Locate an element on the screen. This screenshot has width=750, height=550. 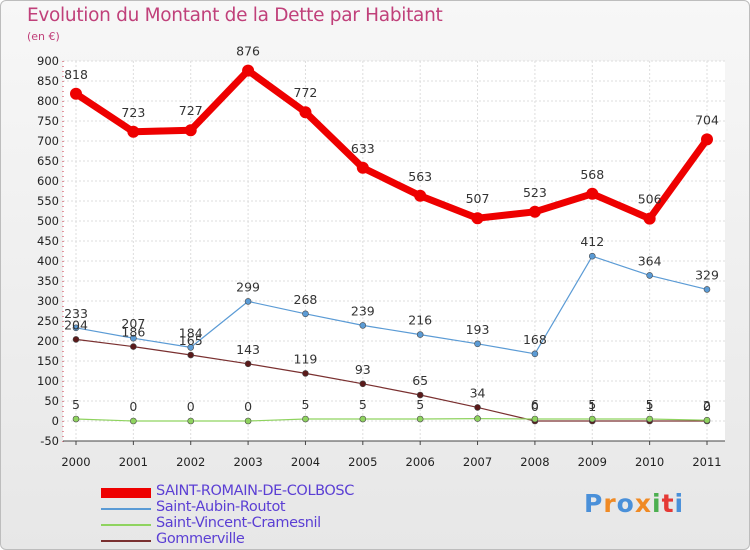
data-label: 523 is located at coordinates (535, 192).